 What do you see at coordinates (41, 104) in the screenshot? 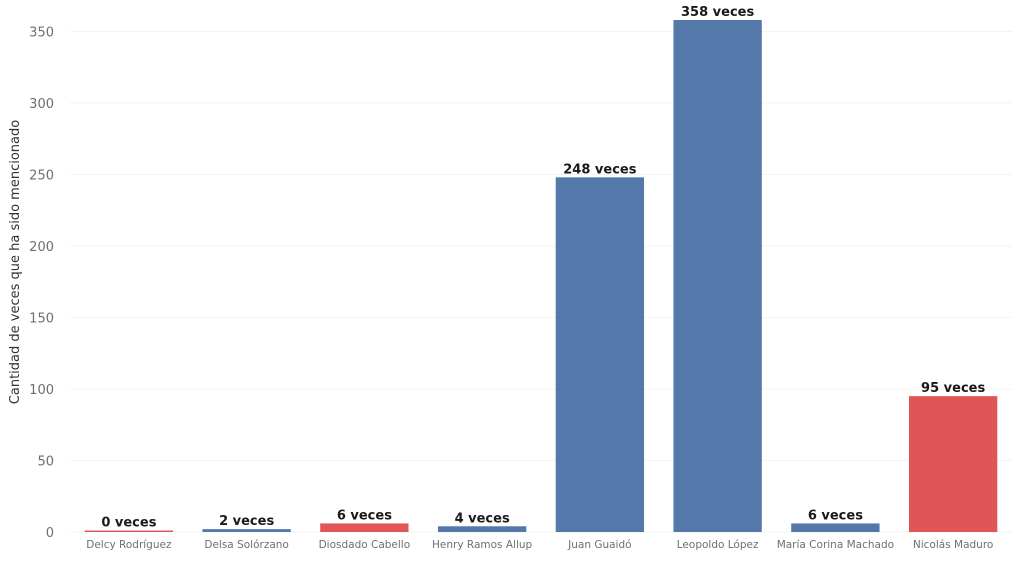
I see `y-tick-label: 300` at bounding box center [41, 104].